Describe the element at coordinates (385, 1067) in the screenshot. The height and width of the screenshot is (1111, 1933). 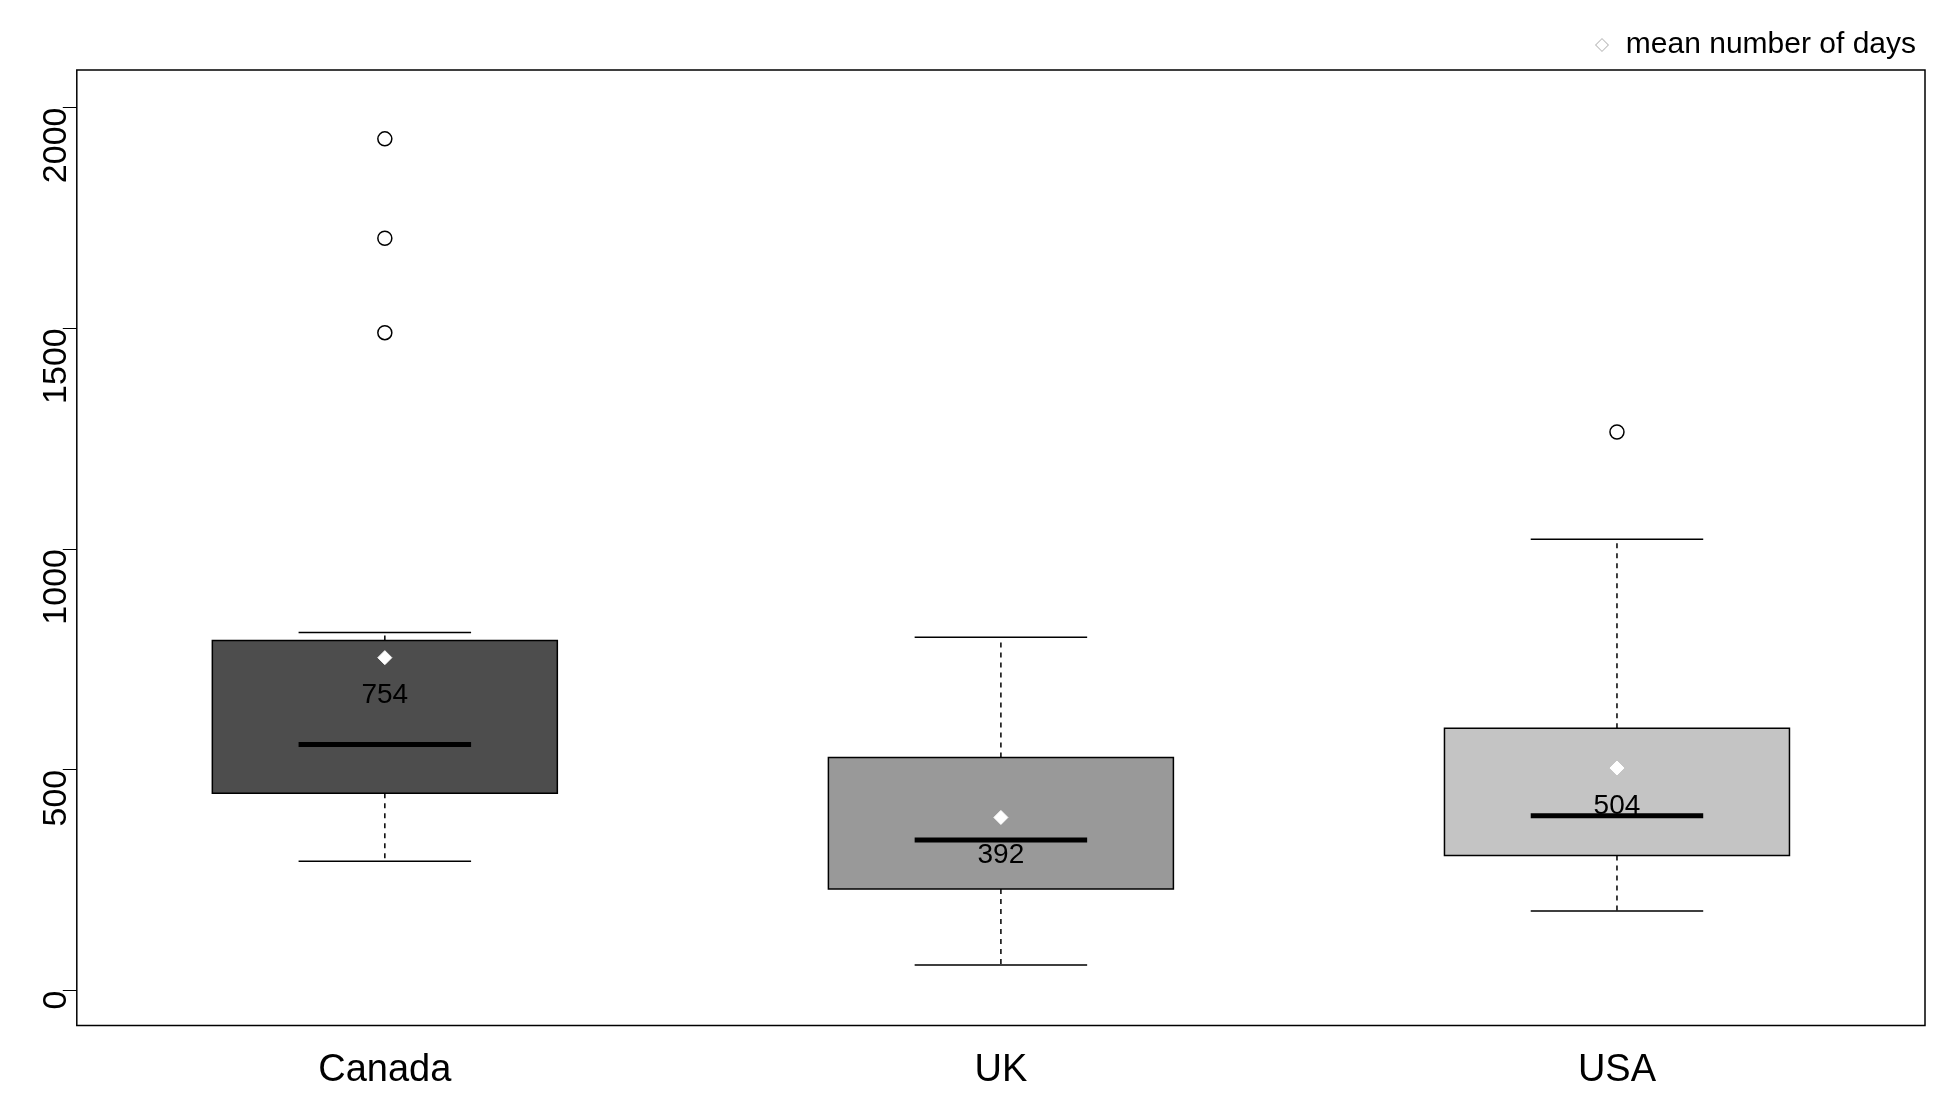
I see `x-tick-label: Canada` at that location.